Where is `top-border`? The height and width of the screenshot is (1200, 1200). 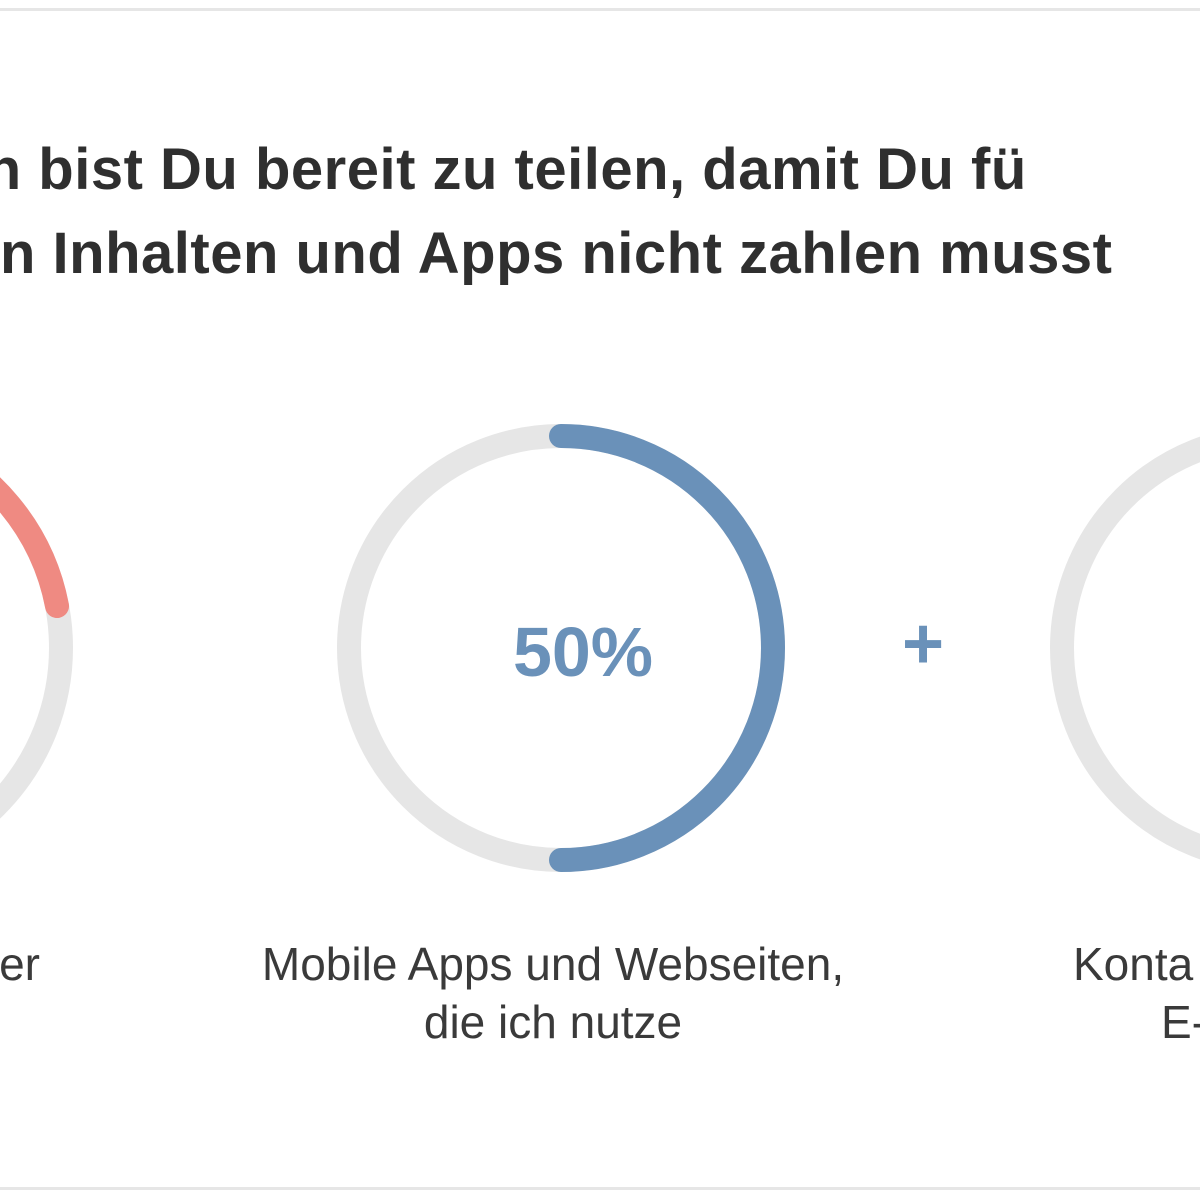
top-border is located at coordinates (600, 9).